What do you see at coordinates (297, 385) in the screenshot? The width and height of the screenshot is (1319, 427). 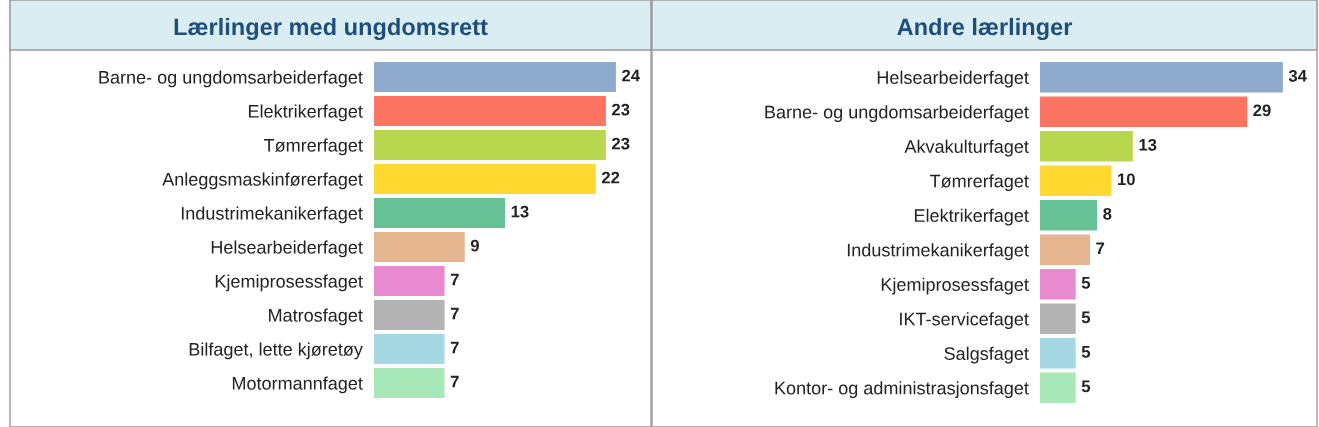 I see `y-tick-label: Motormannfaget` at bounding box center [297, 385].